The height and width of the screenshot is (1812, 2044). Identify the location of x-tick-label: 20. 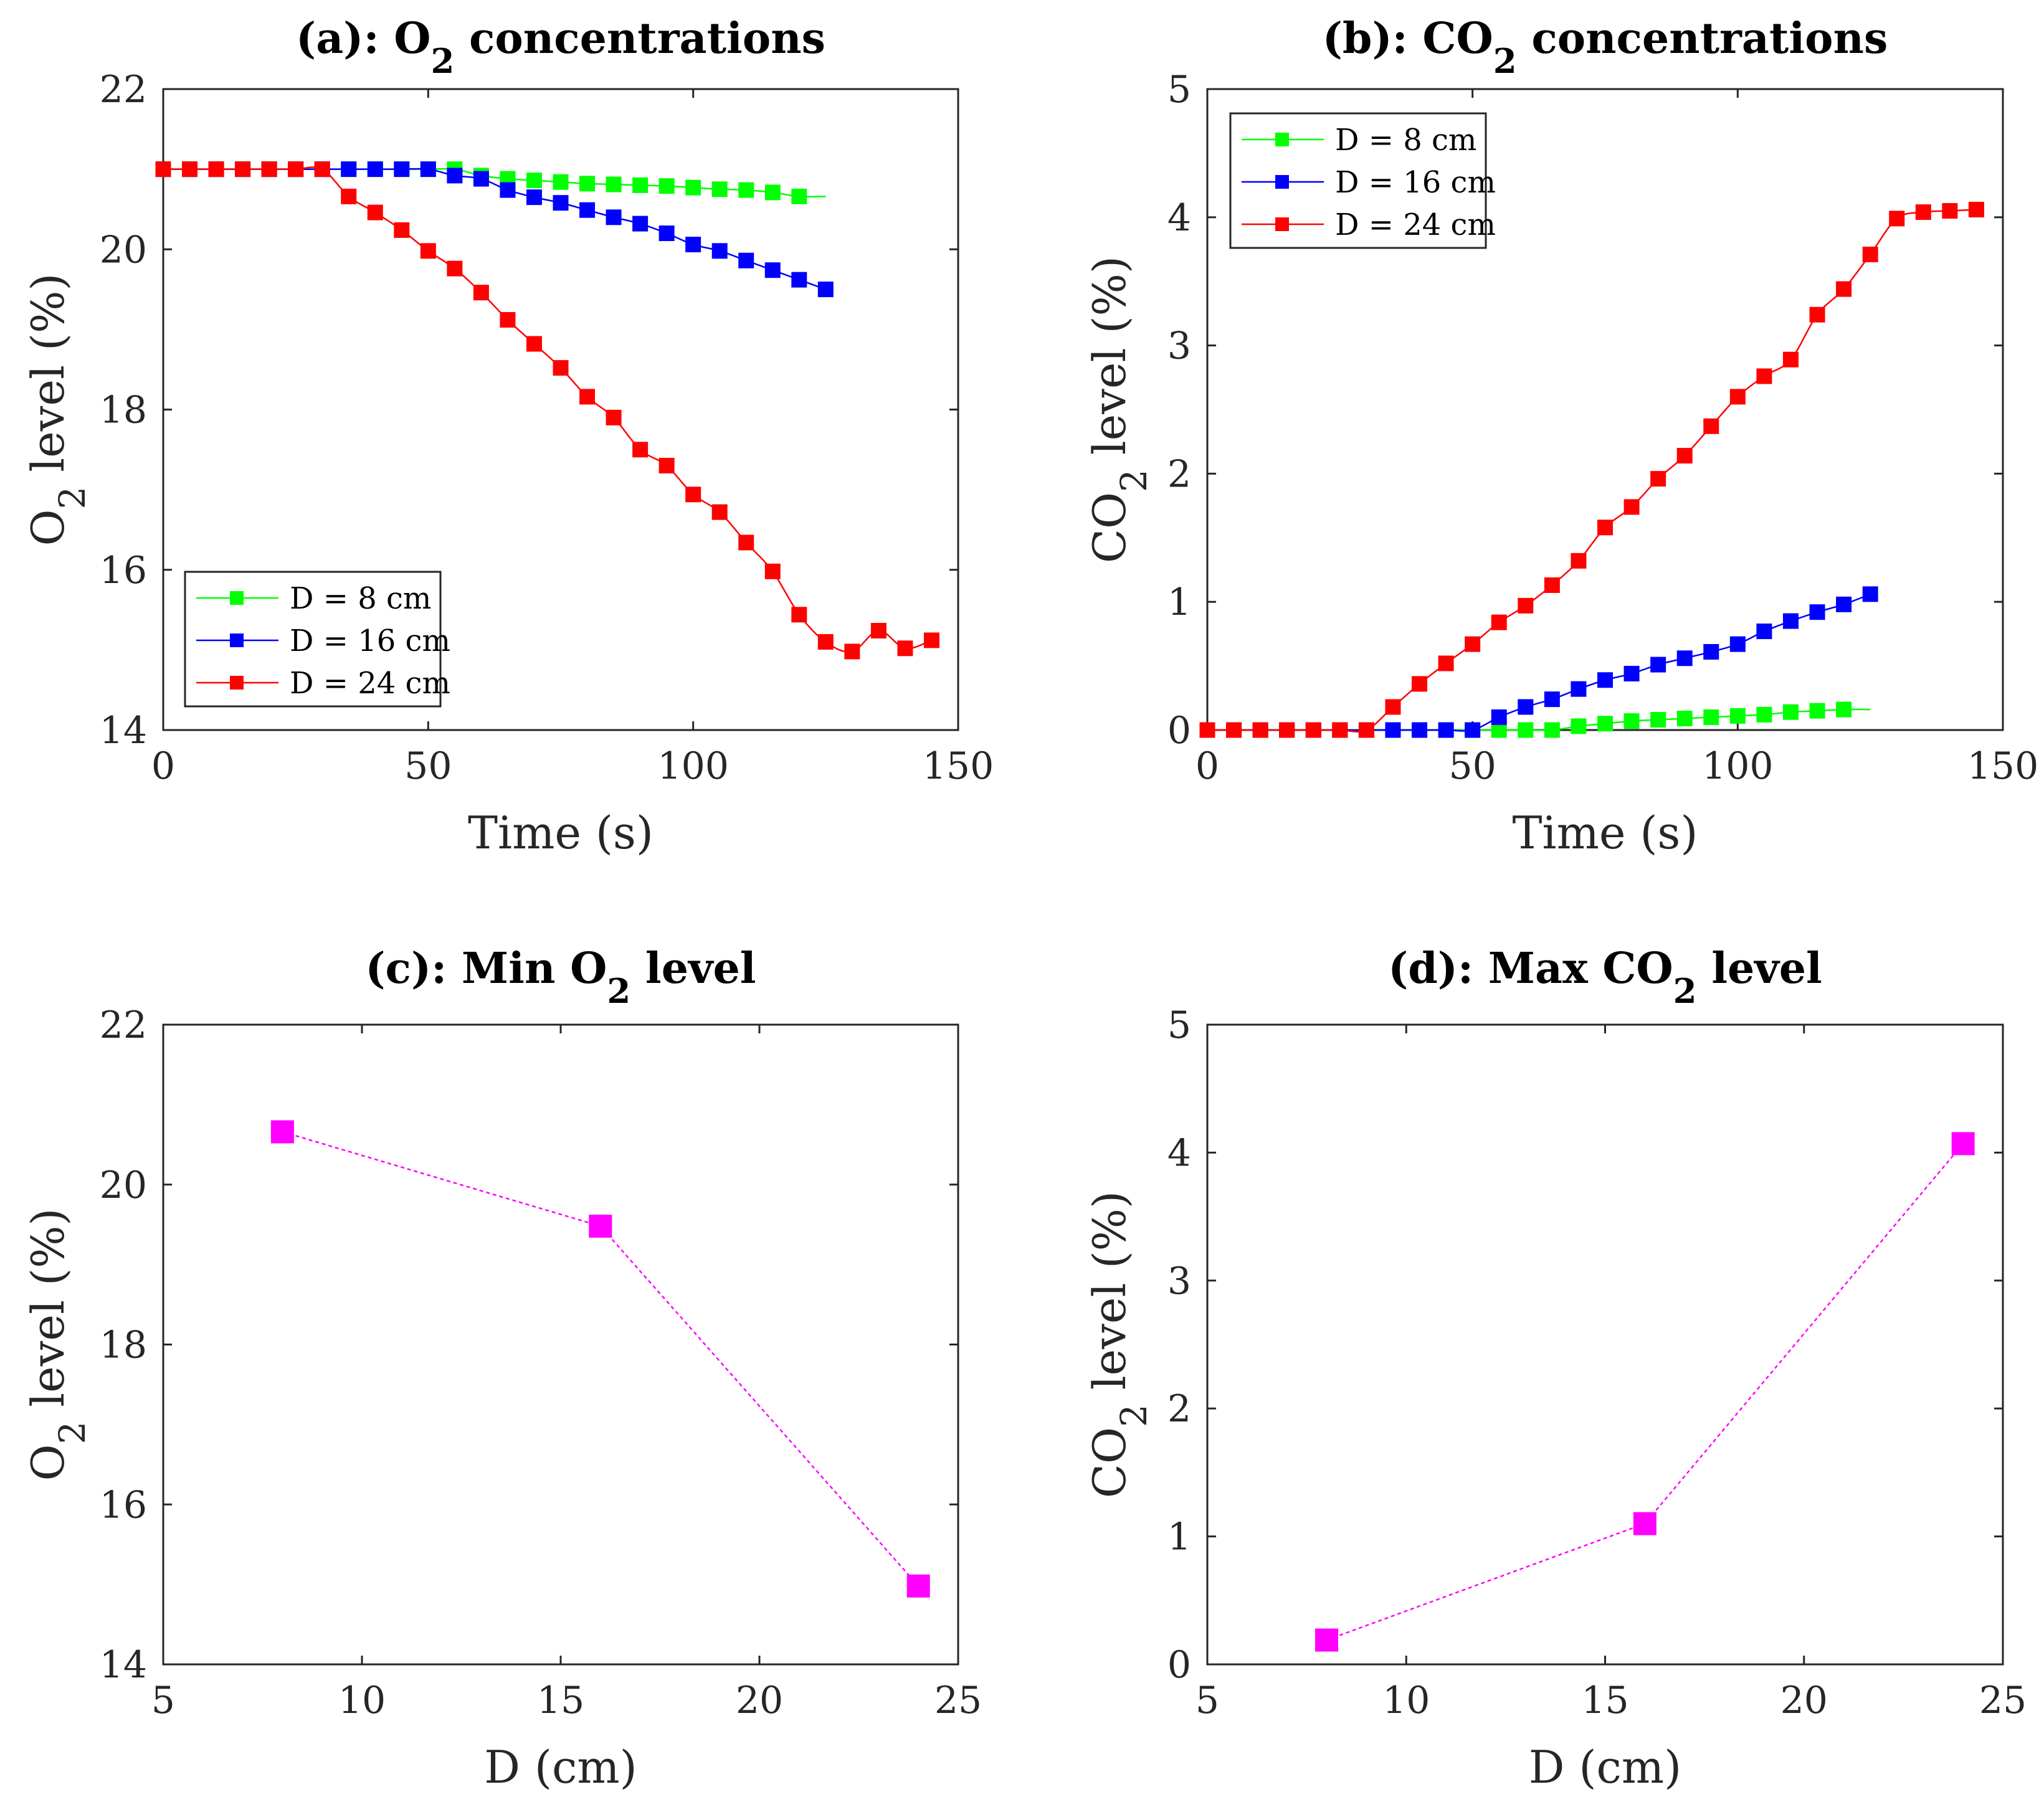
(759, 1701).